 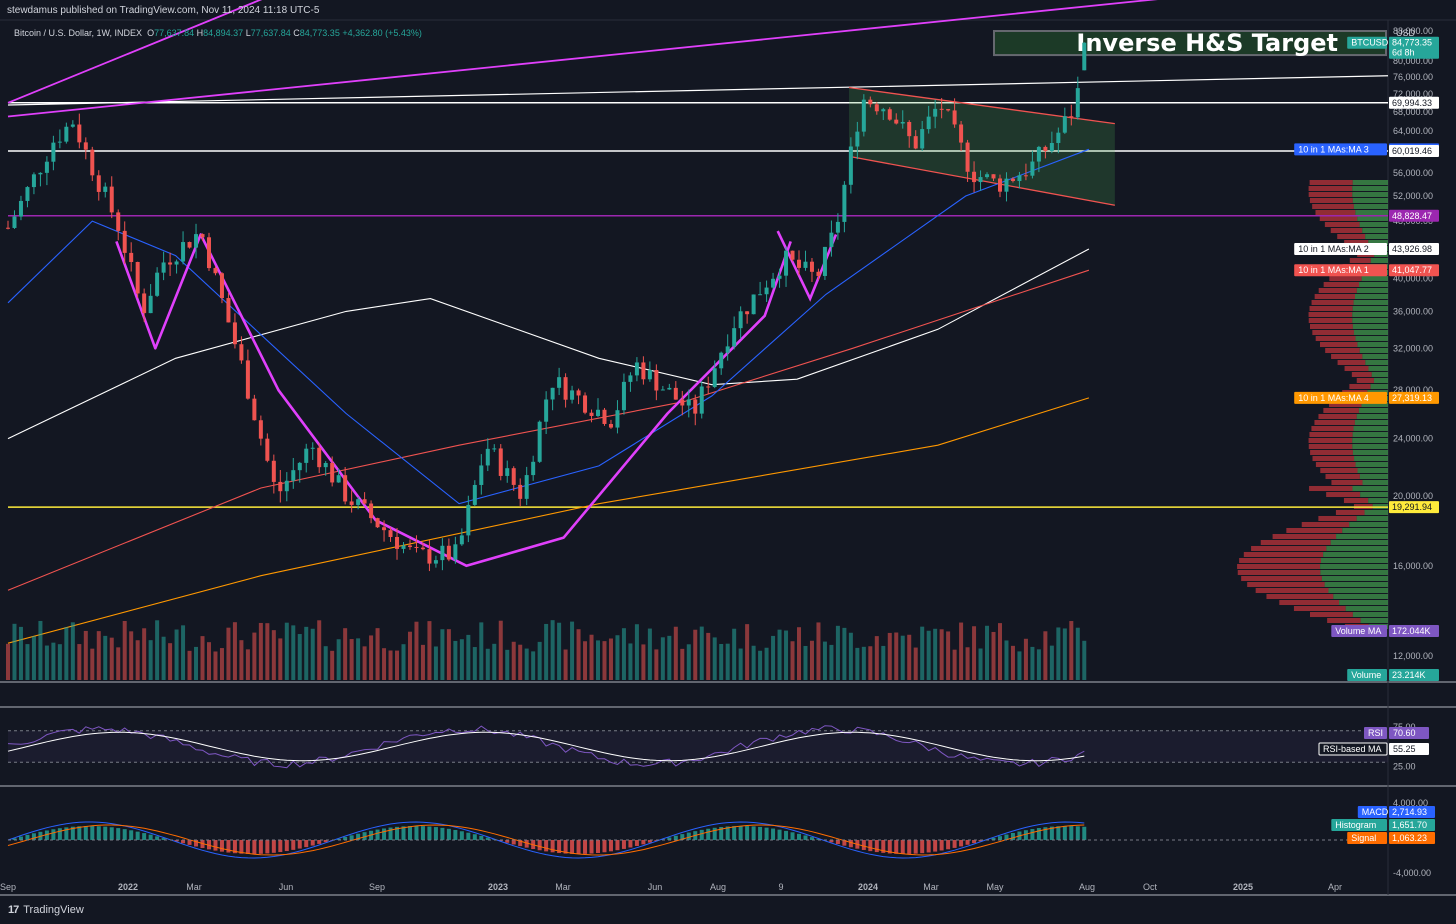 I want to click on macd-value: 1,651.70, so click(x=1409, y=825).